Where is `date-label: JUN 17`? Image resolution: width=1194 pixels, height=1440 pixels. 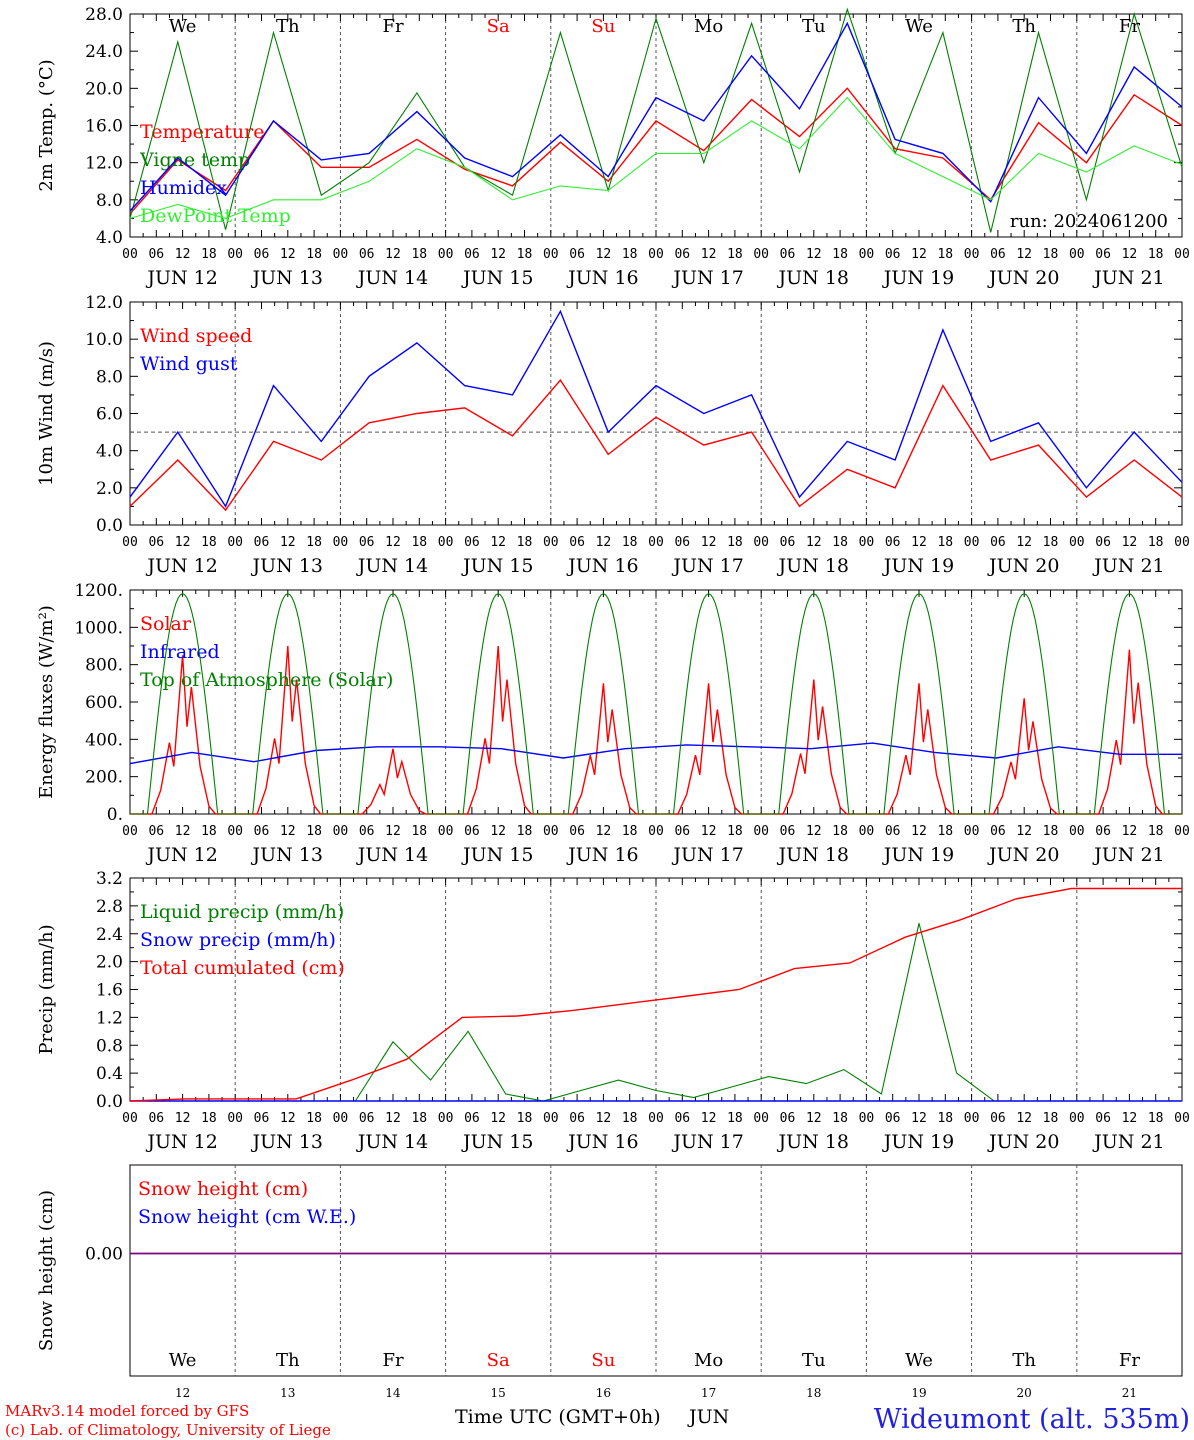
date-label: JUN 17 is located at coordinates (707, 278).